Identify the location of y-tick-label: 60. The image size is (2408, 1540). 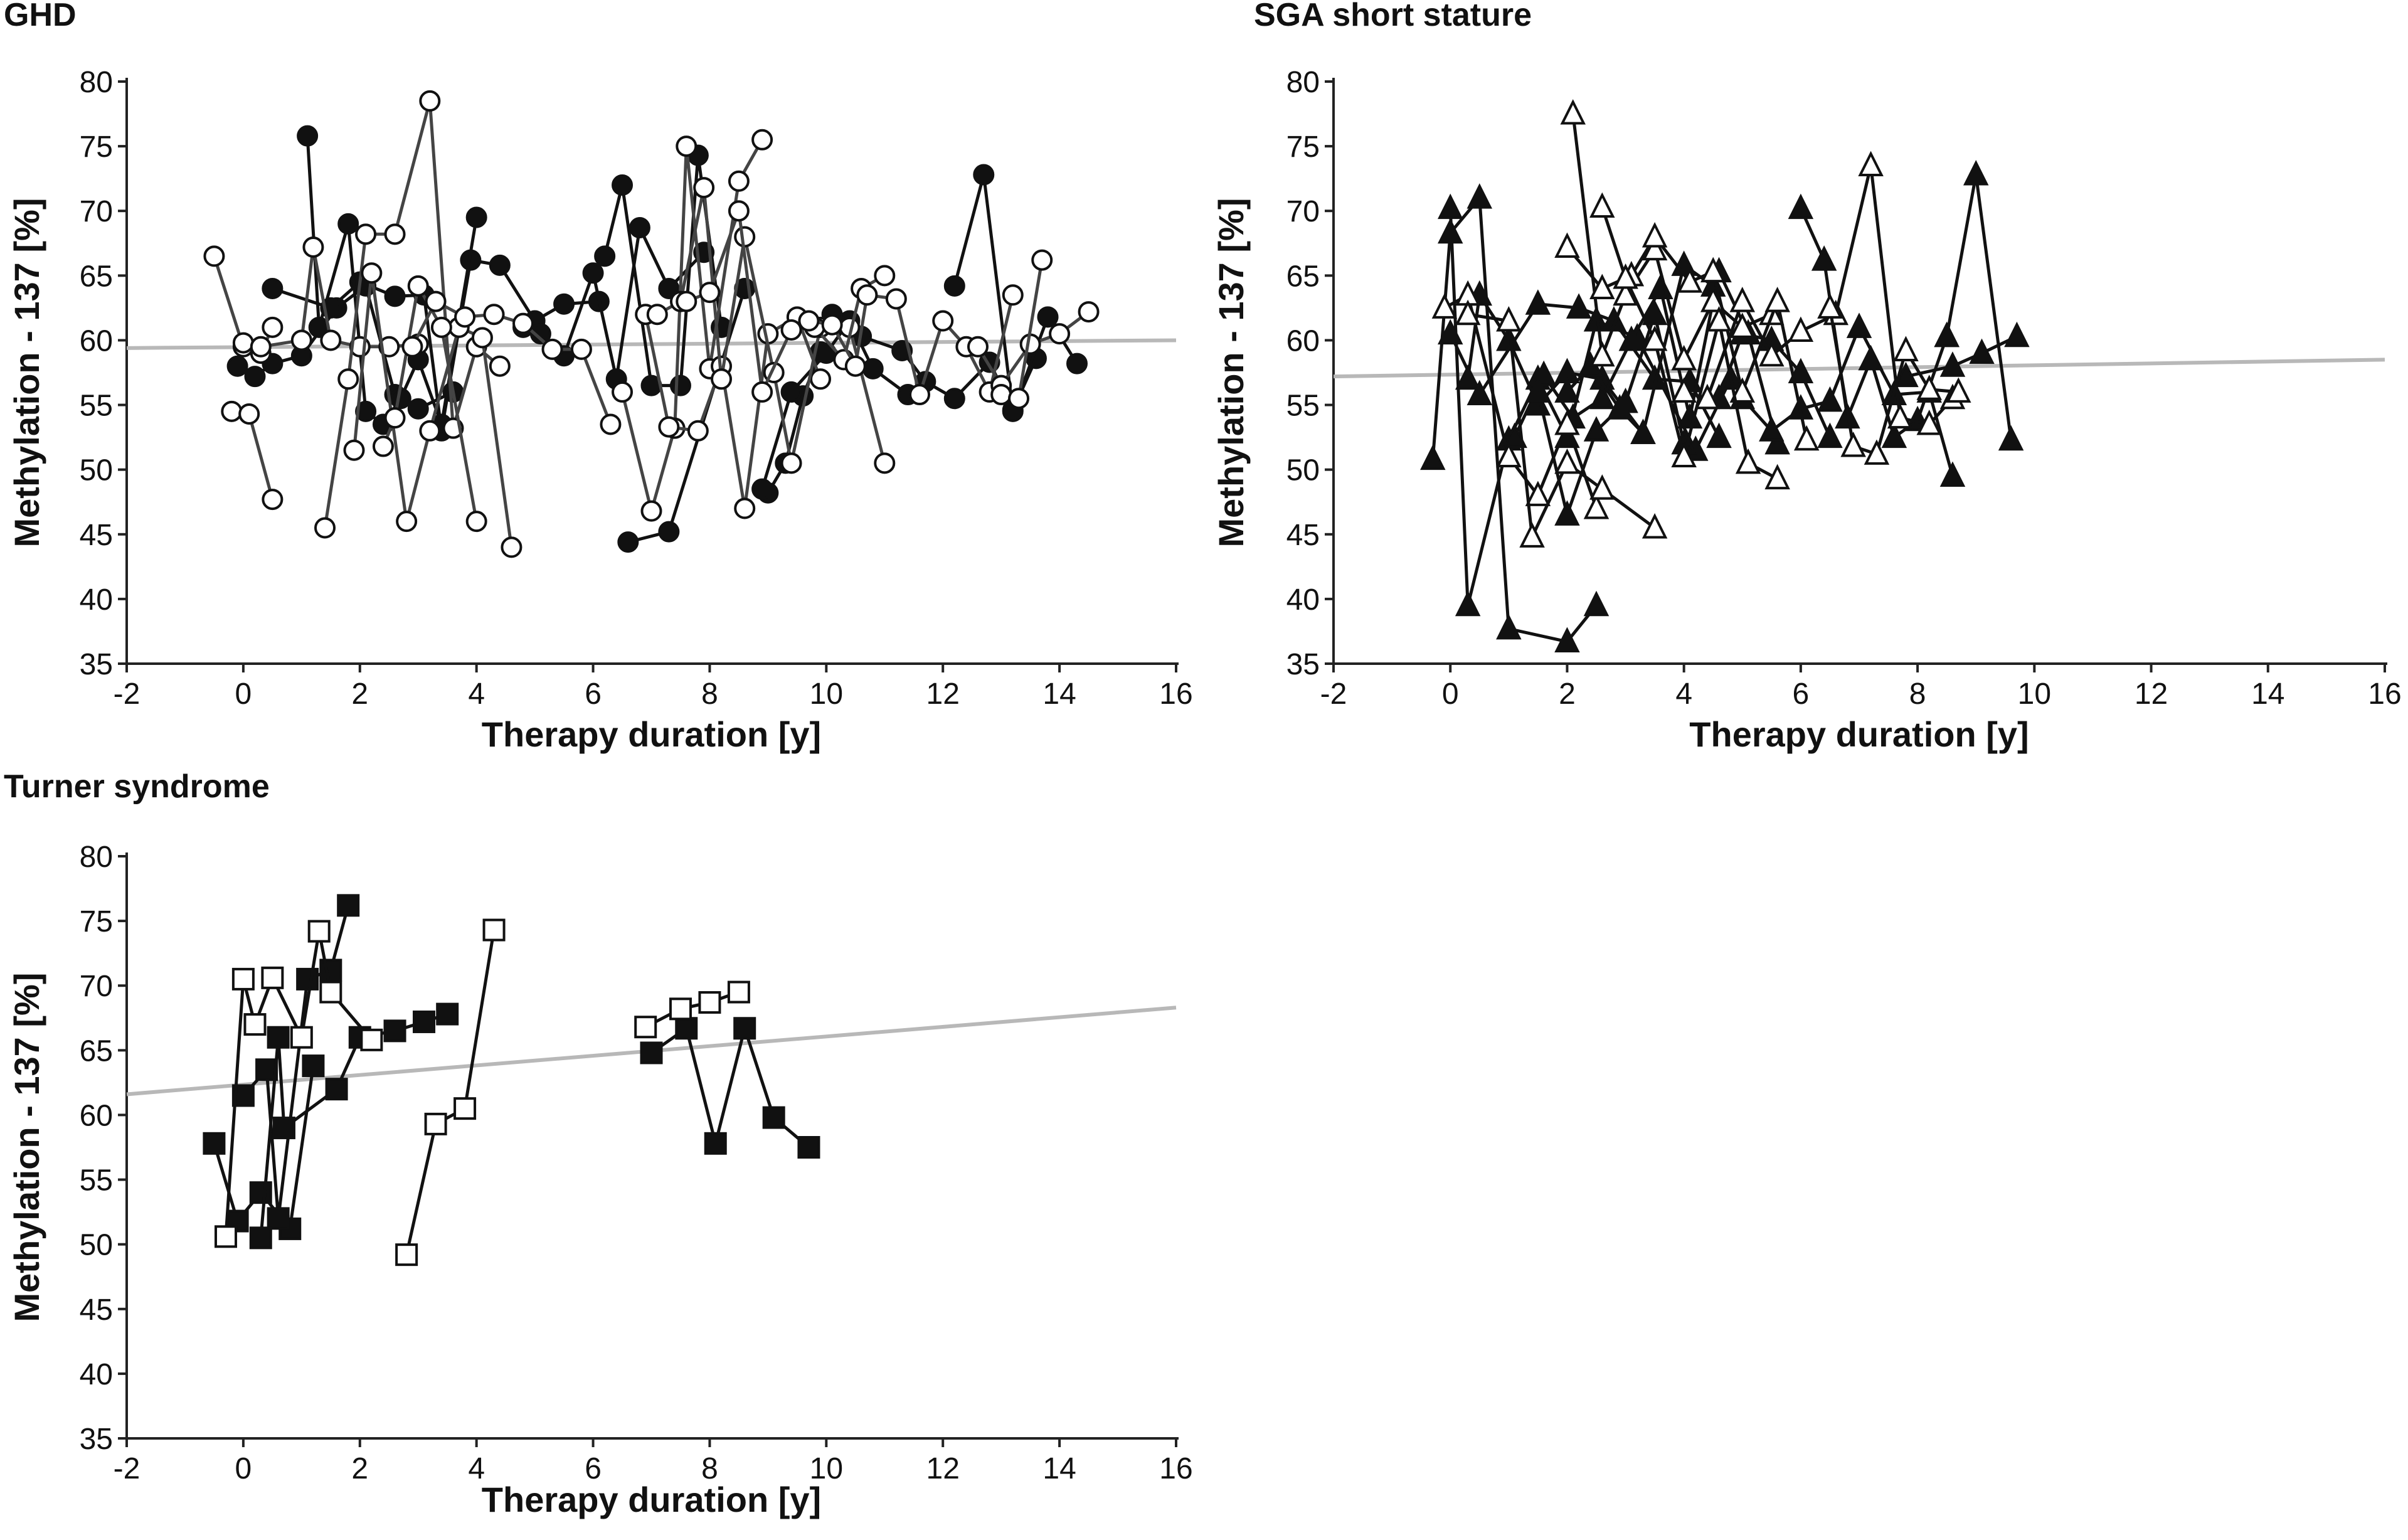
(97, 341).